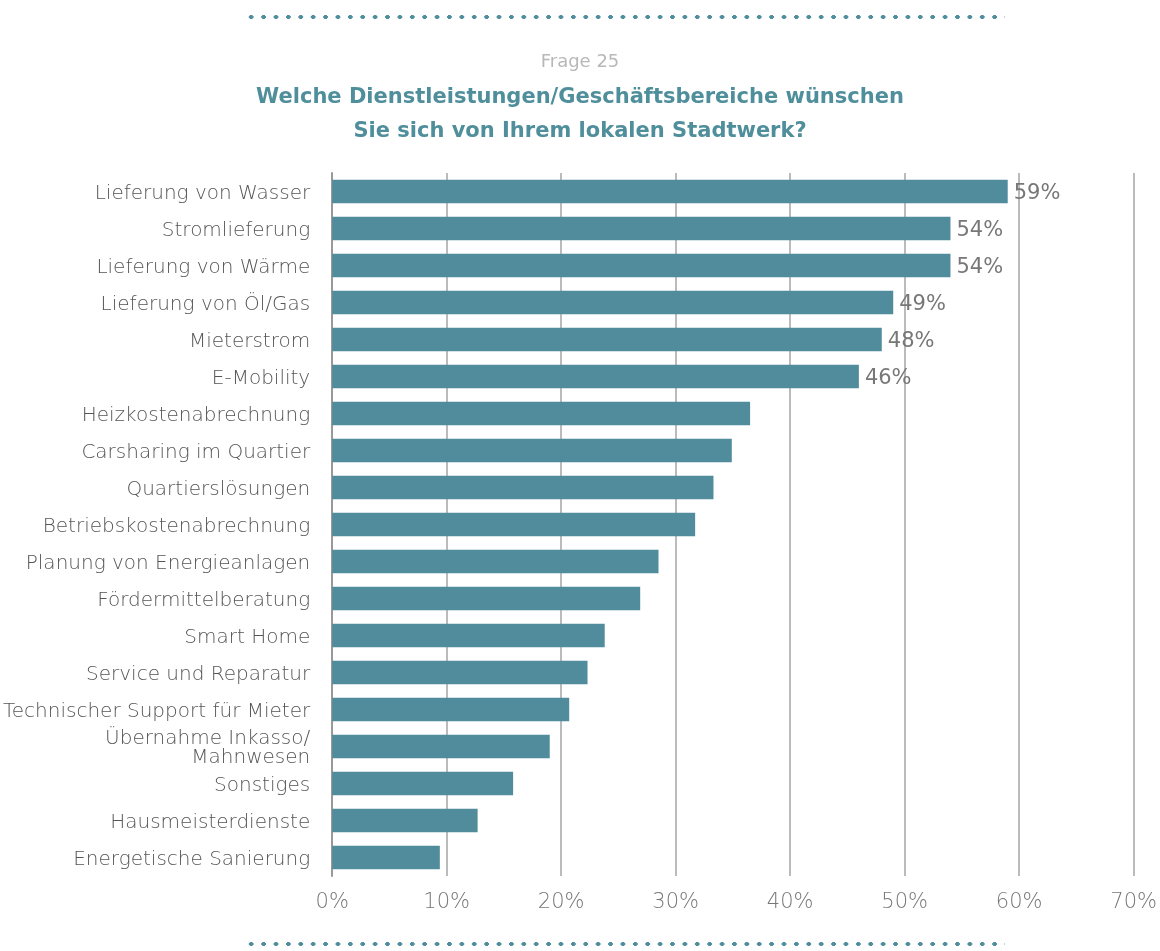 Image resolution: width=1160 pixels, height=951 pixels. Describe the element at coordinates (218, 487) in the screenshot. I see `y-tick-label: Quartierslösungen` at that location.